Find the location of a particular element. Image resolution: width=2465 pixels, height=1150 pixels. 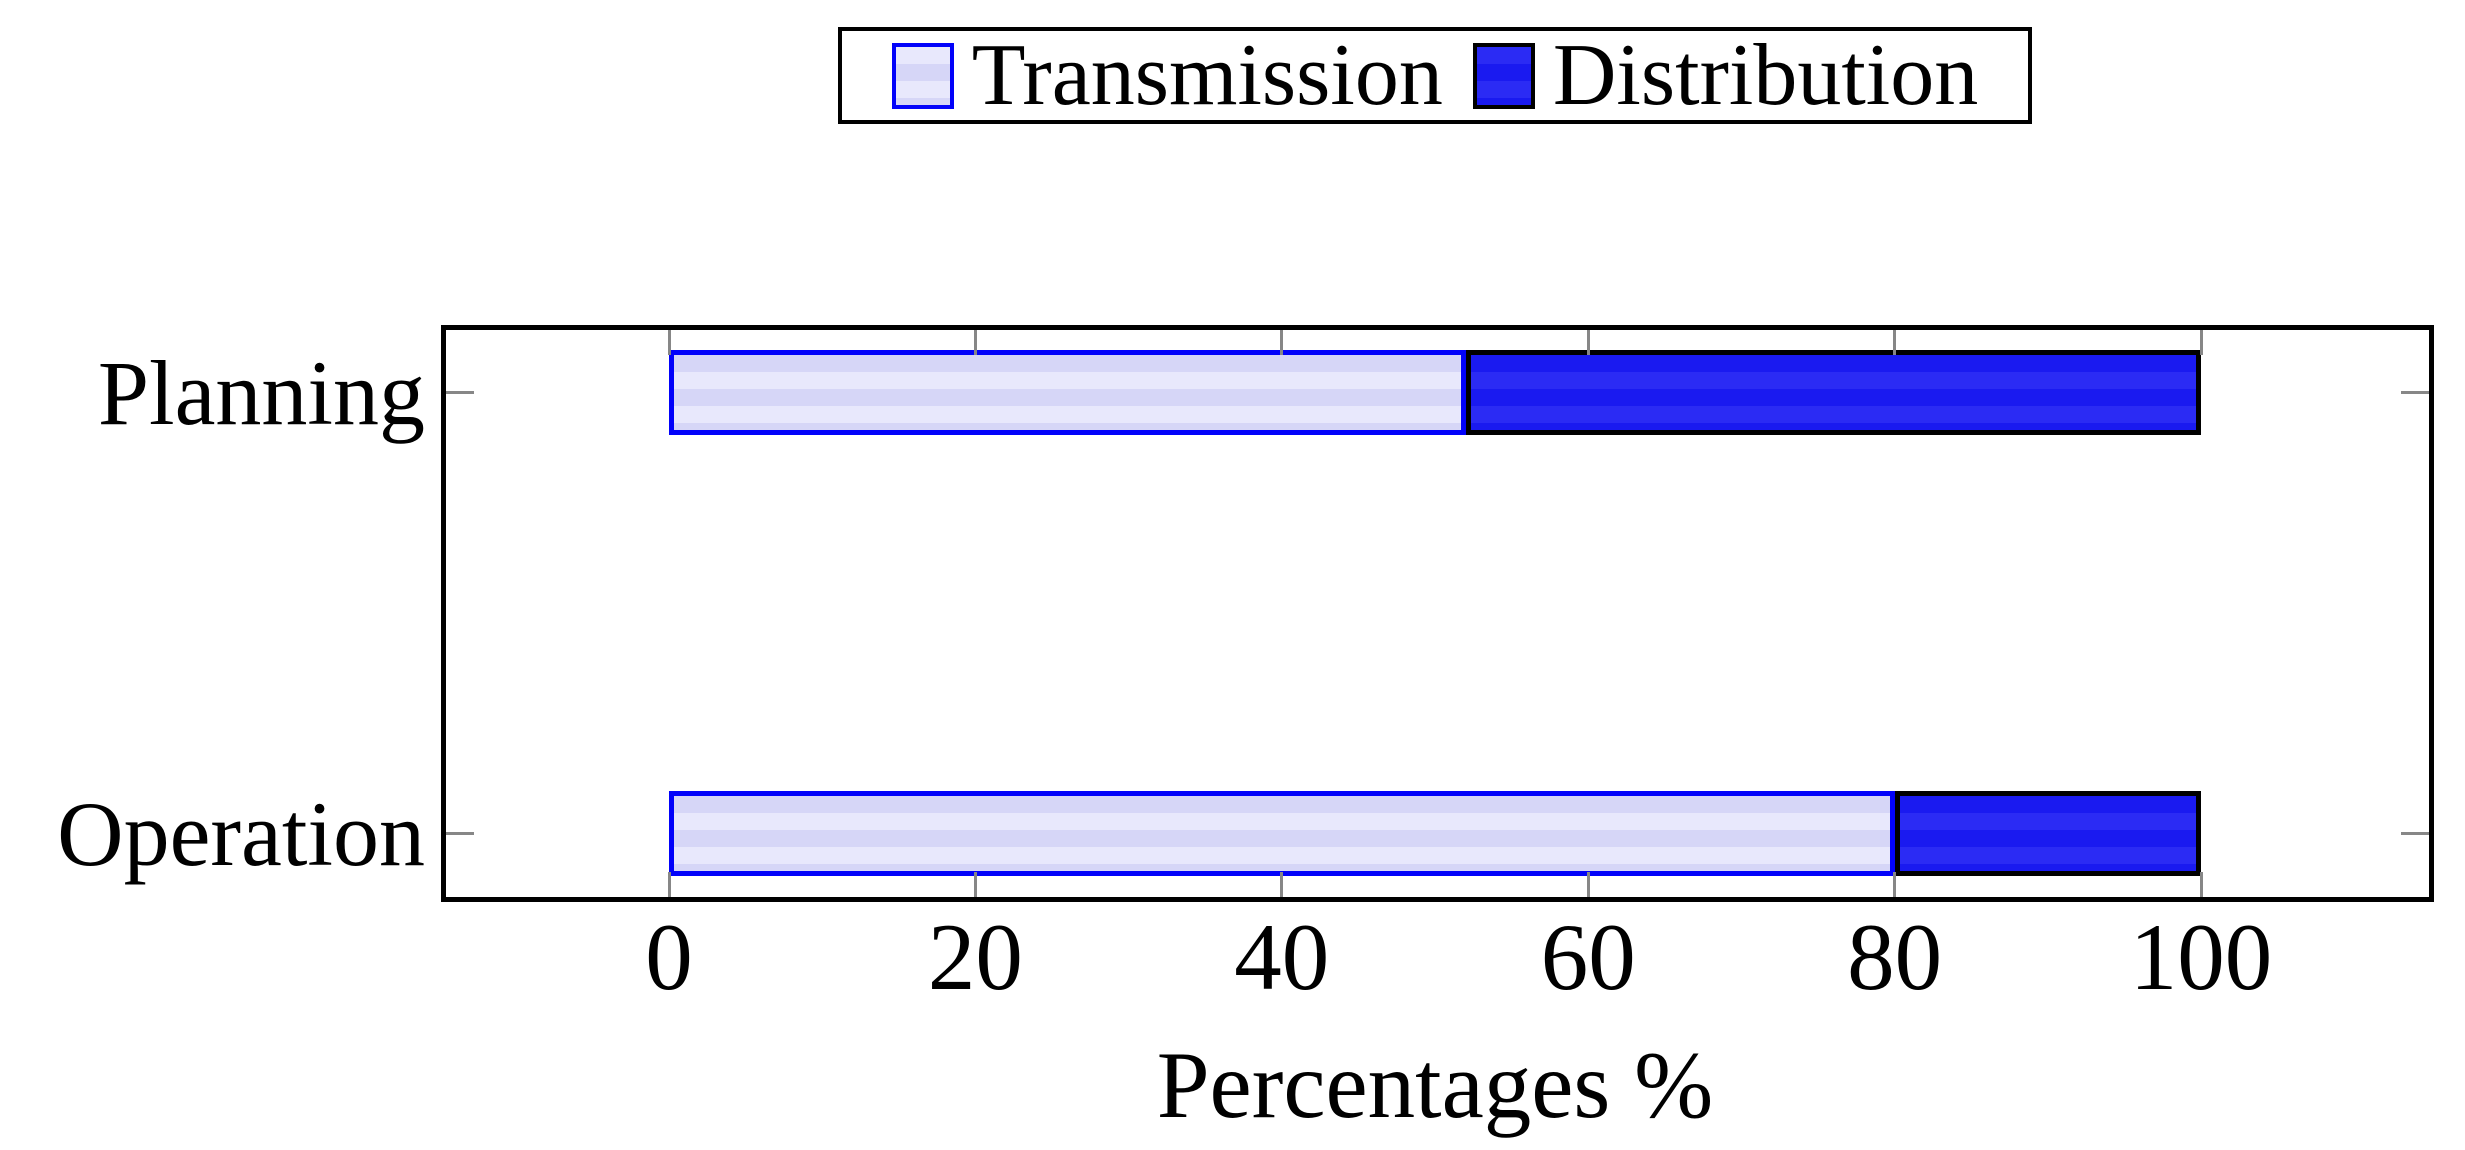

legend-label: Distribution is located at coordinates (1765, 75).